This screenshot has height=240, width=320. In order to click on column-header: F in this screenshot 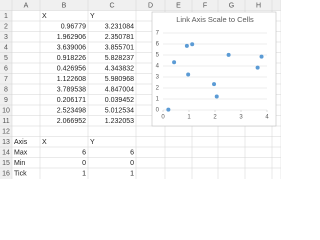, I will do `click(205, 6)`.